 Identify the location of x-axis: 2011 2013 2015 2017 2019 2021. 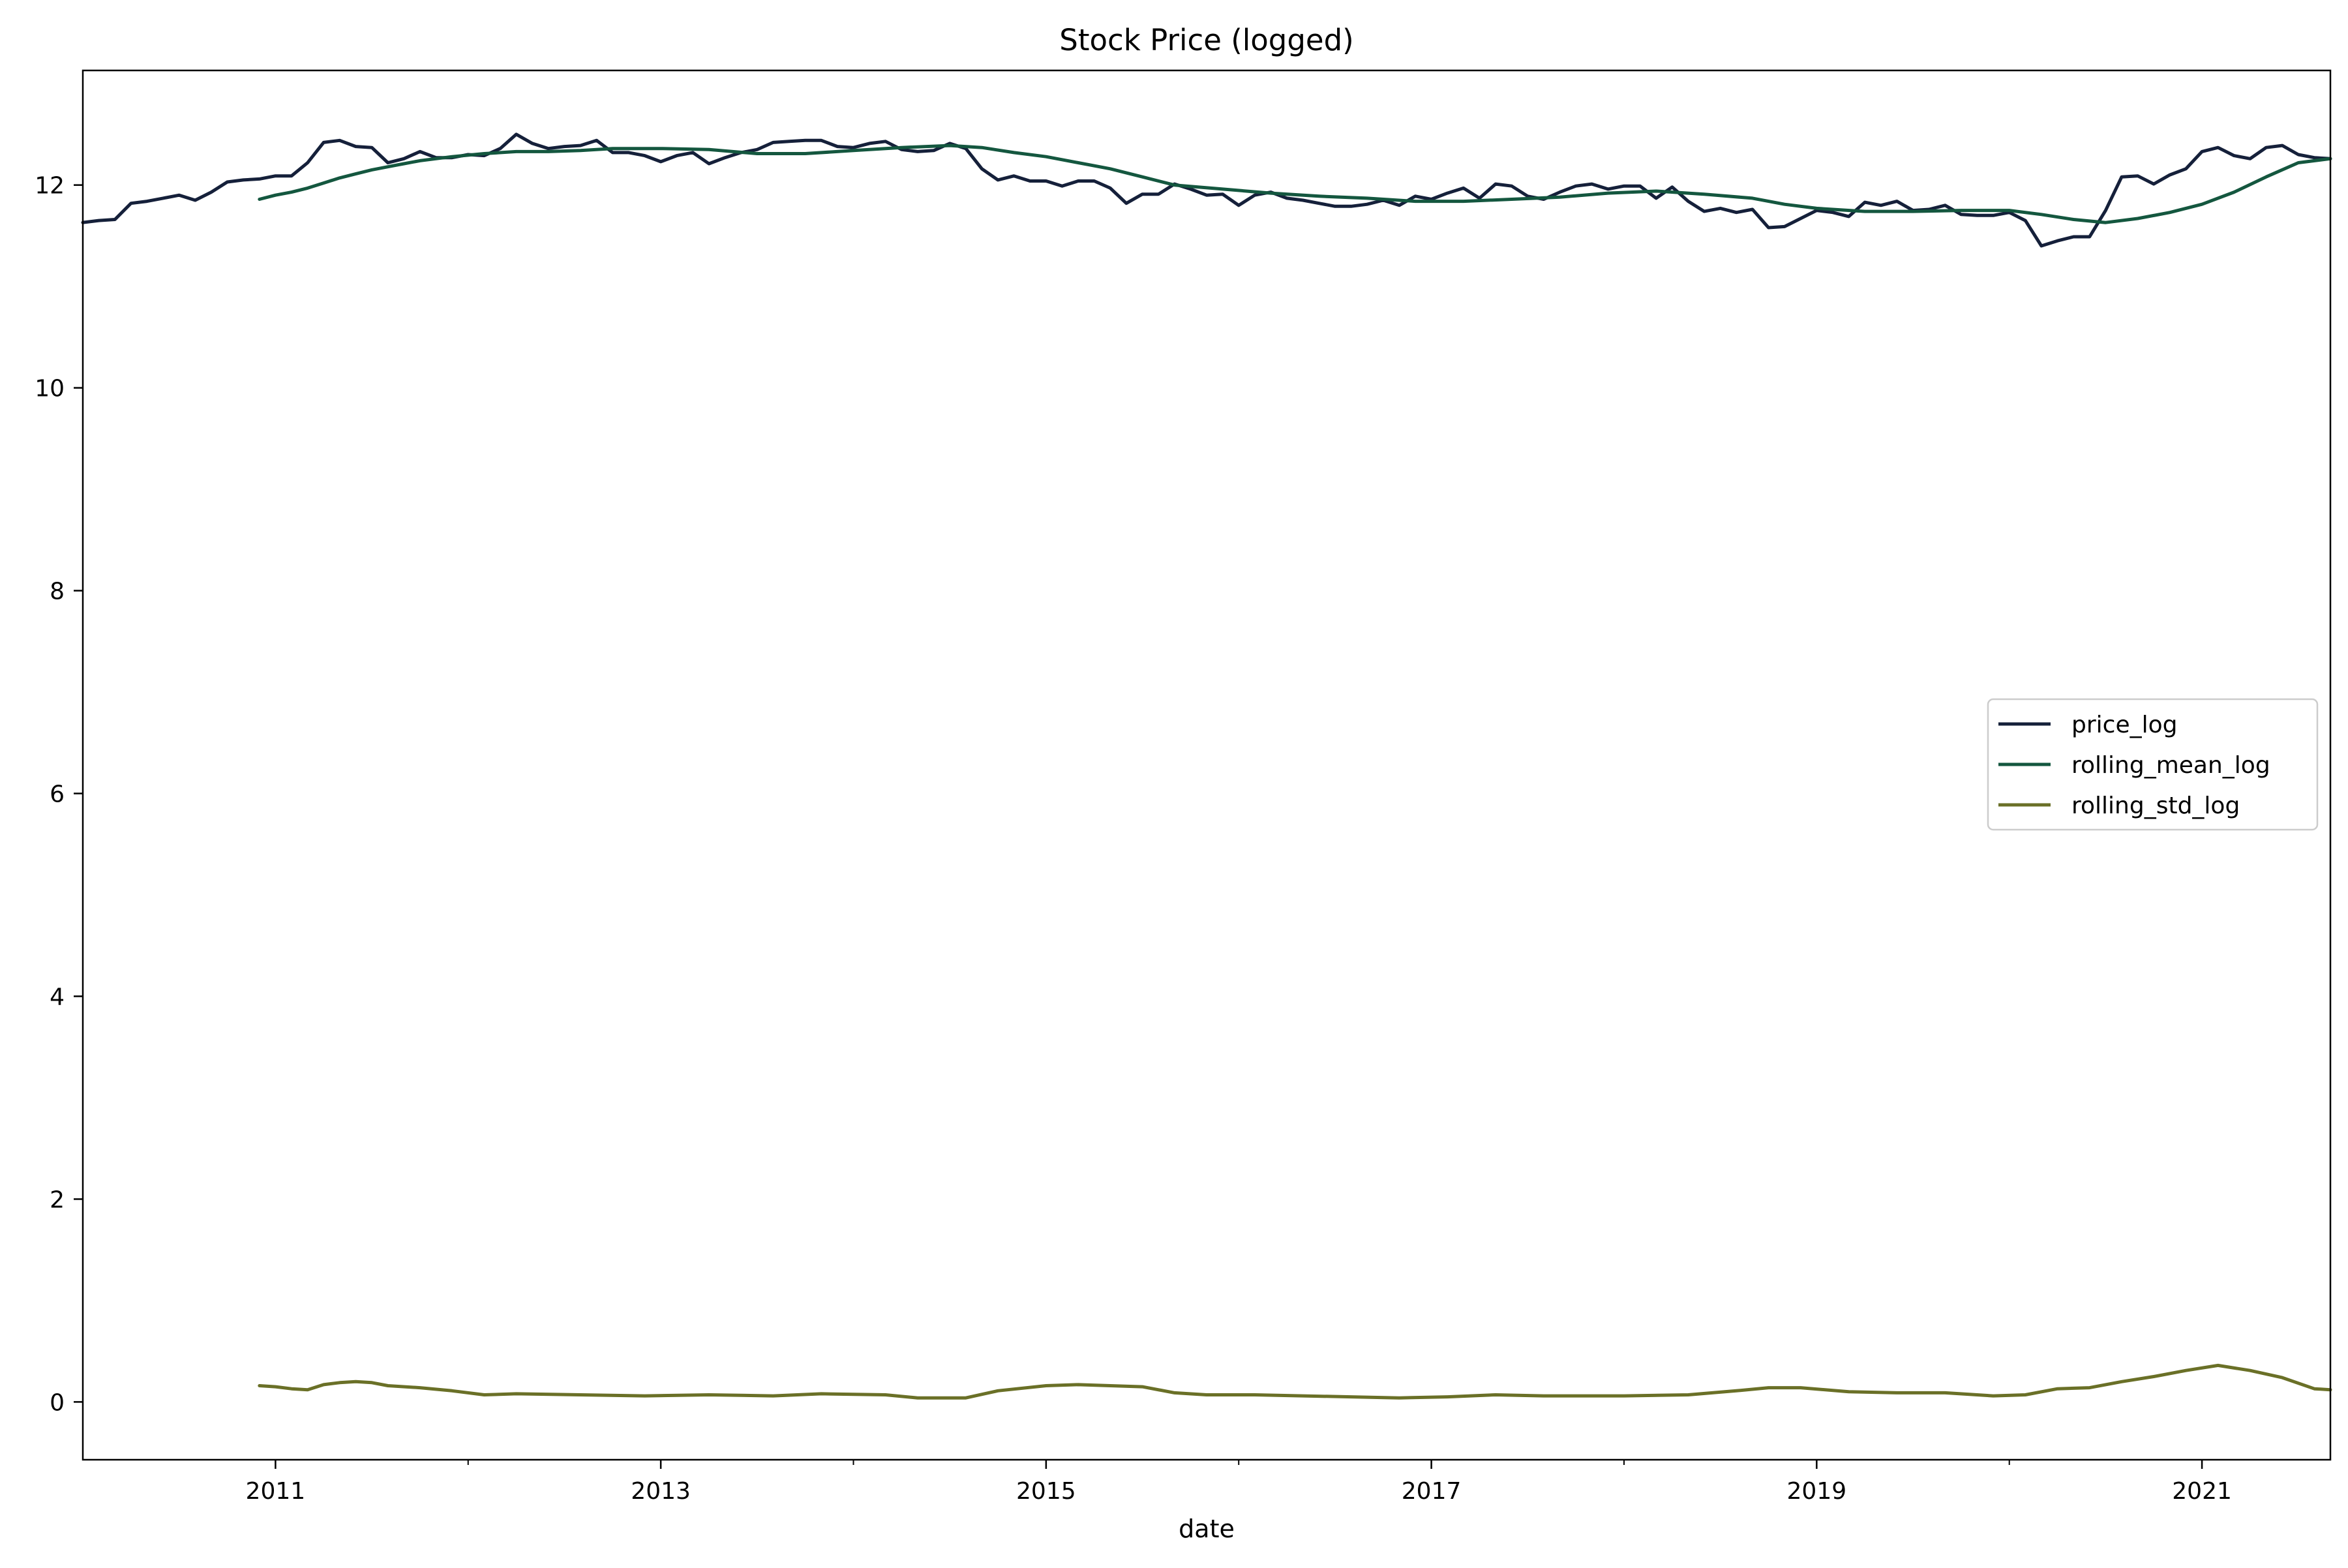
(1239, 1482).